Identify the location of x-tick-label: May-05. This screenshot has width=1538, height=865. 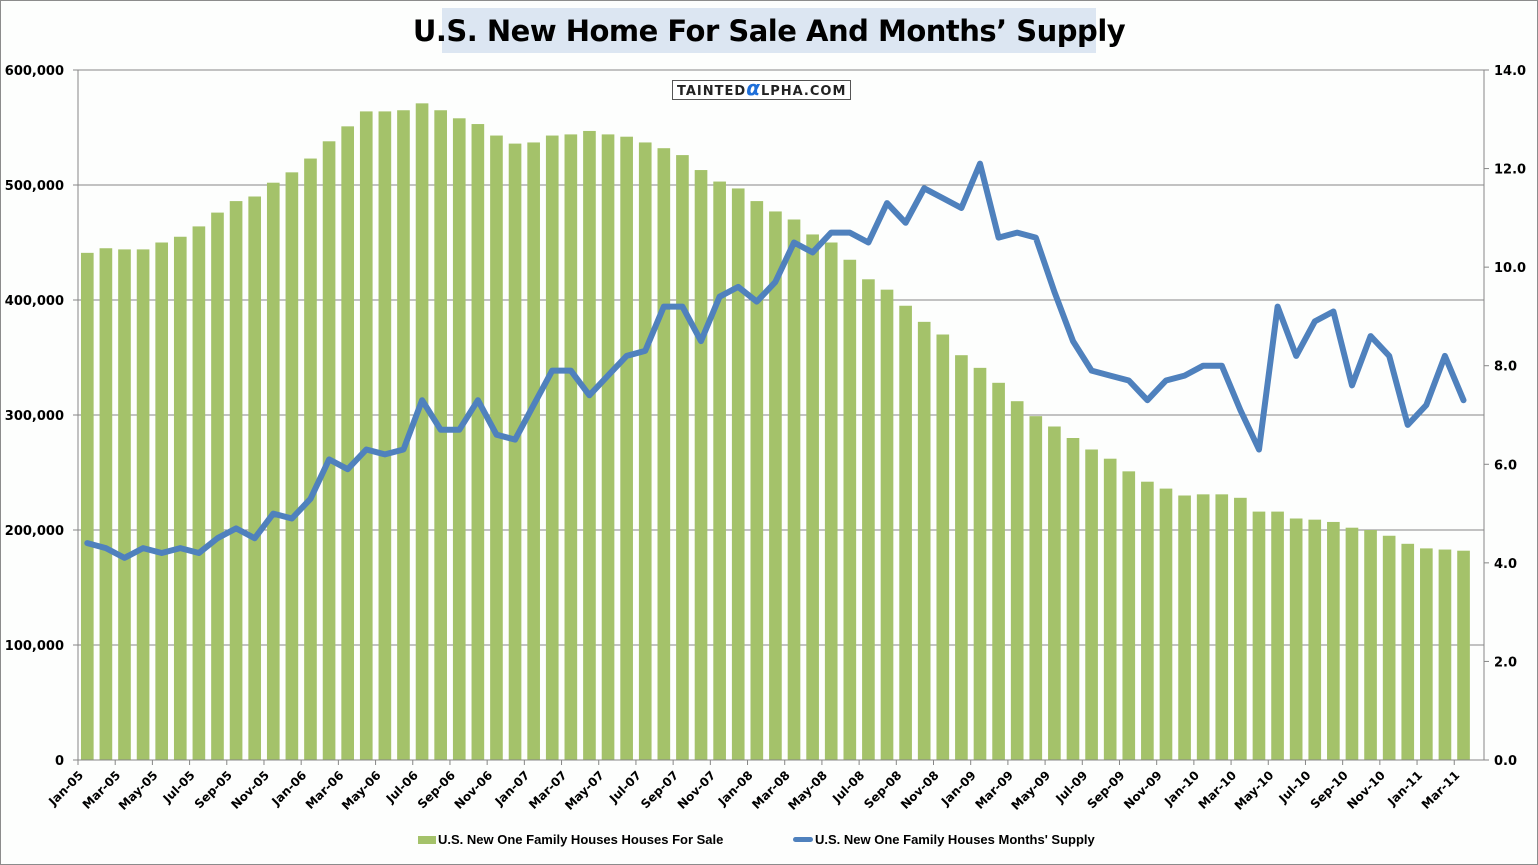
(138, 790).